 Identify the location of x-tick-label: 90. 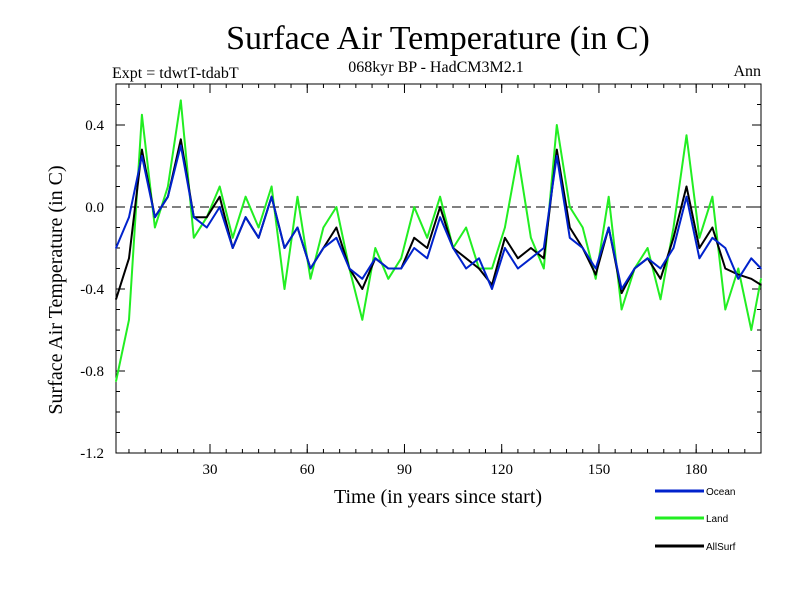
(404, 470).